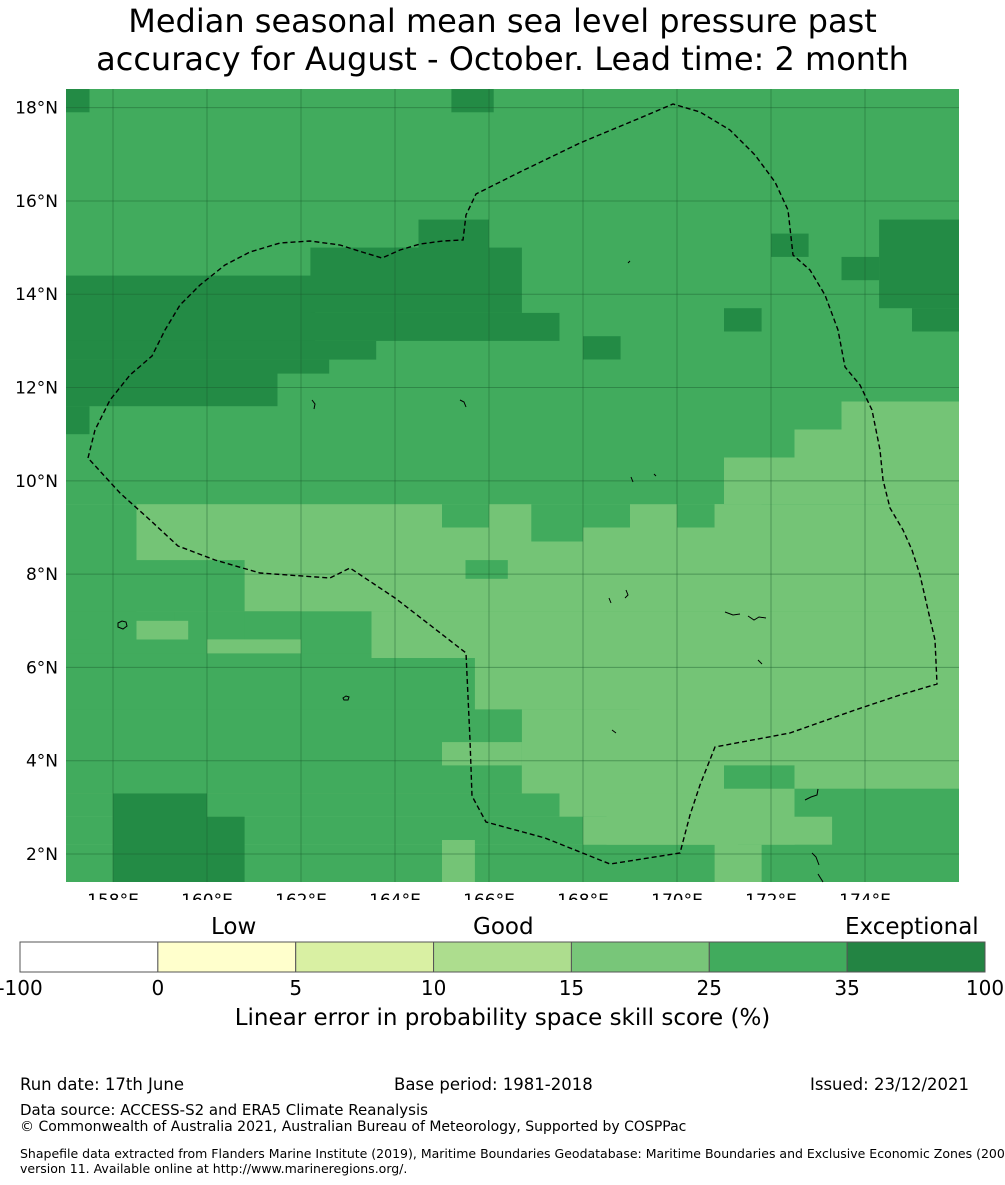 This screenshot has height=1185, width=1005. Describe the element at coordinates (42, 668) in the screenshot. I see `latitude-tick-label: 6°N` at that location.